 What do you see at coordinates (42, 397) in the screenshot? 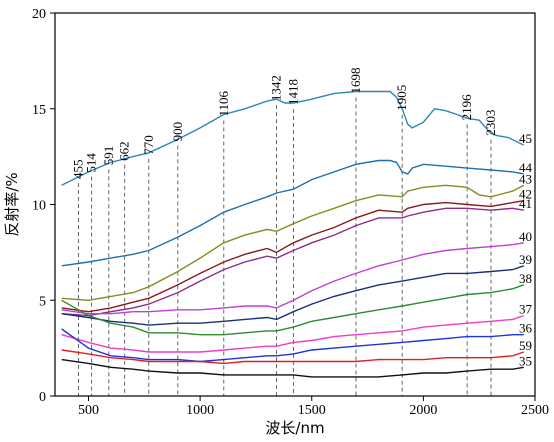
I see `y-tick-label-0: 0` at bounding box center [42, 397].